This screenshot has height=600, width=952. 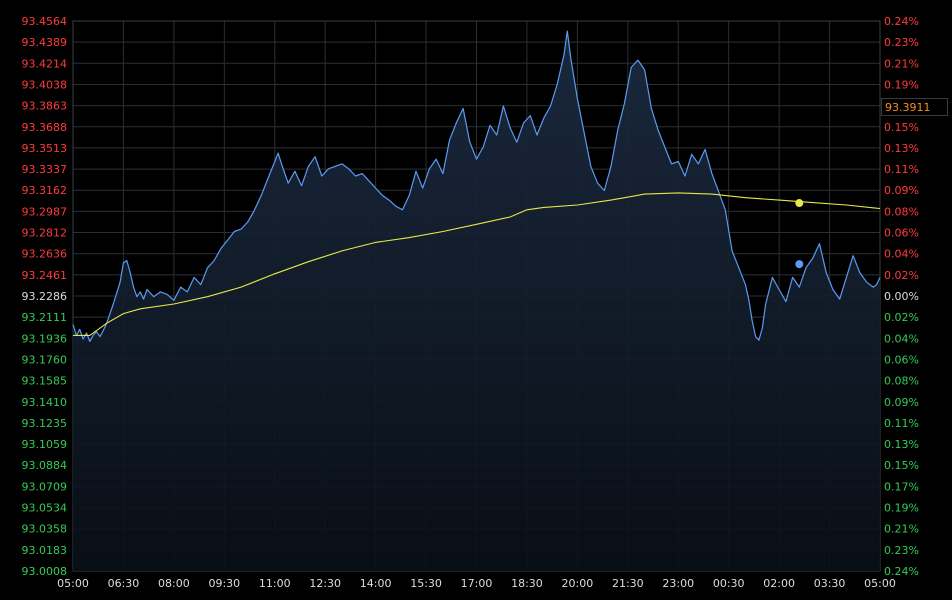 What do you see at coordinates (678, 583) in the screenshot?
I see `x-tick-label: 23:00` at bounding box center [678, 583].